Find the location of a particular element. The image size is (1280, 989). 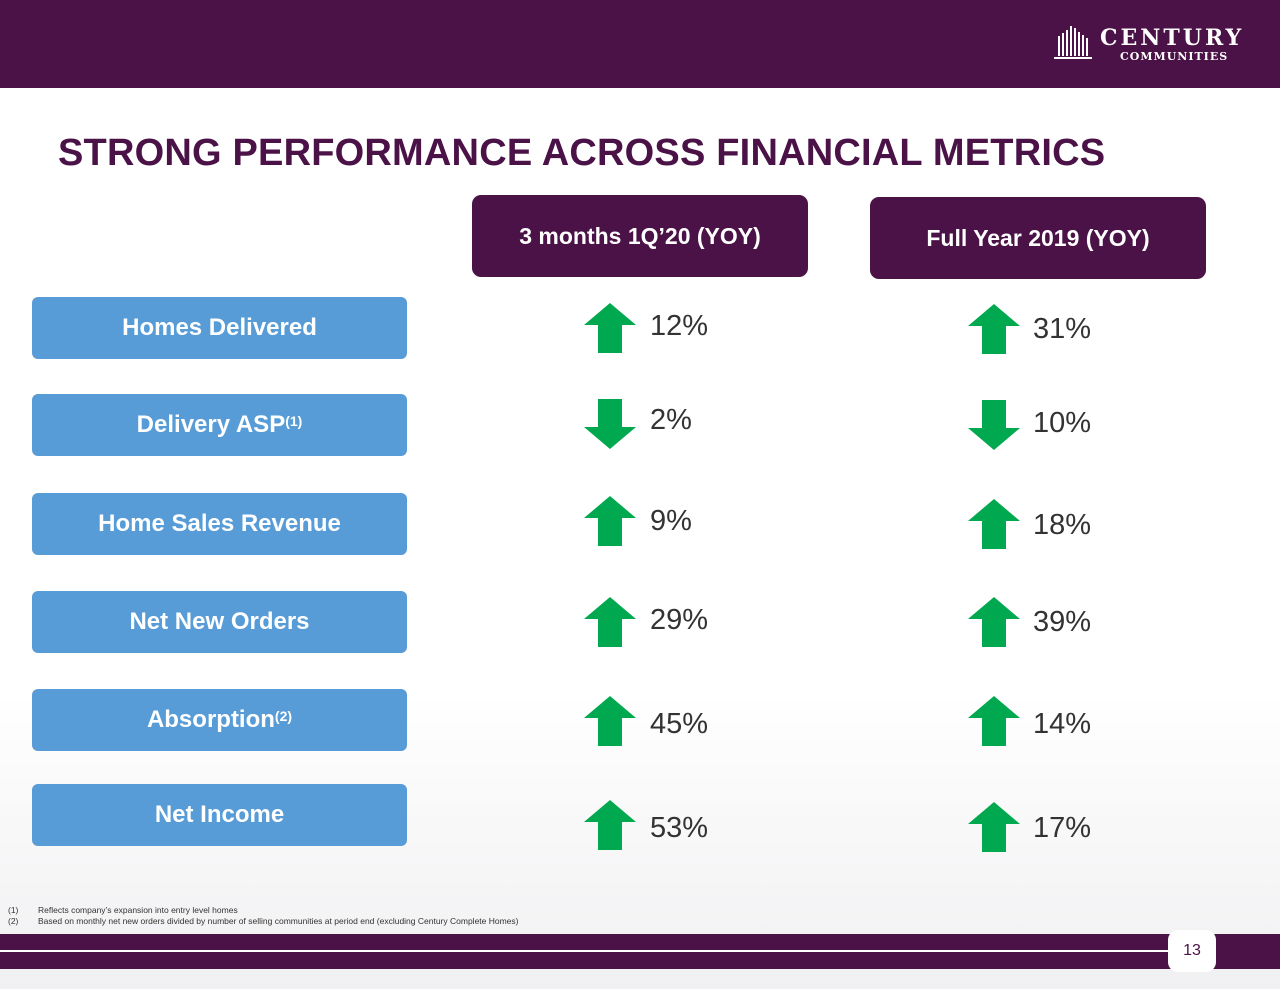

metric-label-box: Net Income is located at coordinates (219, 815).